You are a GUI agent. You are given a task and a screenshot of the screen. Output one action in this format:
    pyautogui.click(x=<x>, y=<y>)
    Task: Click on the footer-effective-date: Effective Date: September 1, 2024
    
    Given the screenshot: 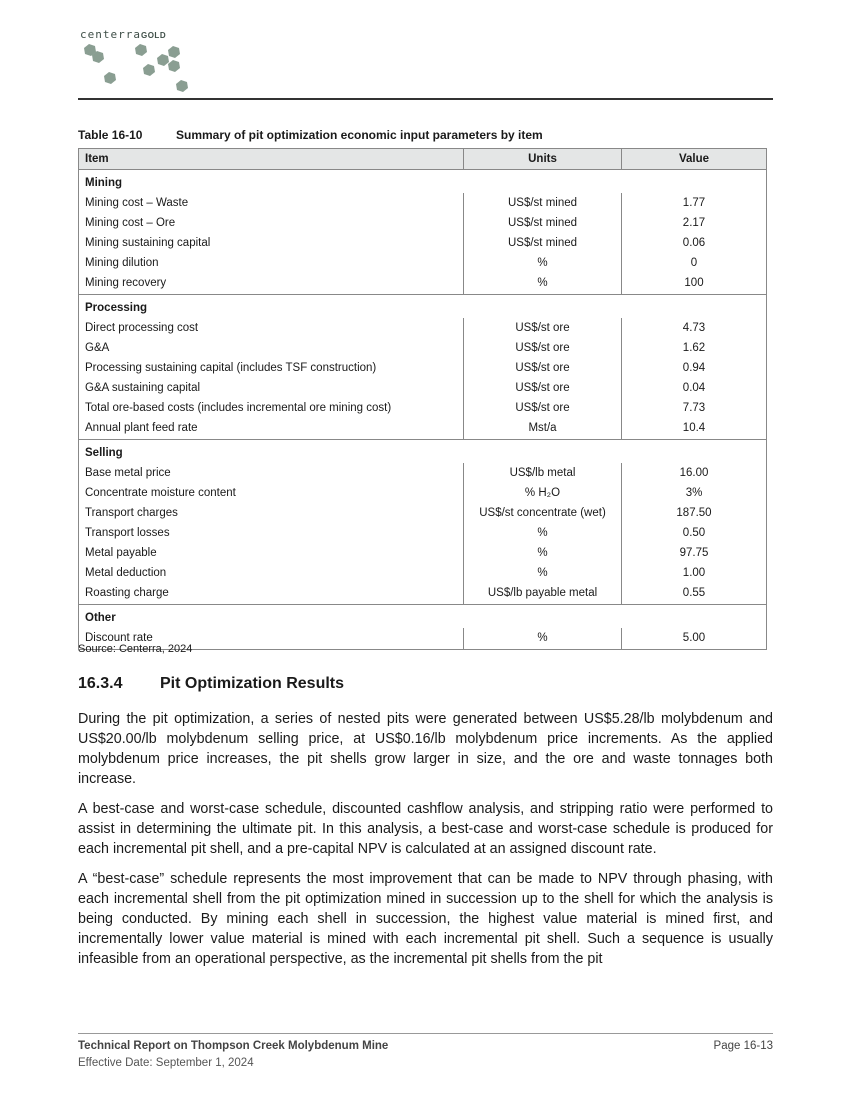 What is the action you would take?
    pyautogui.click(x=166, y=1063)
    